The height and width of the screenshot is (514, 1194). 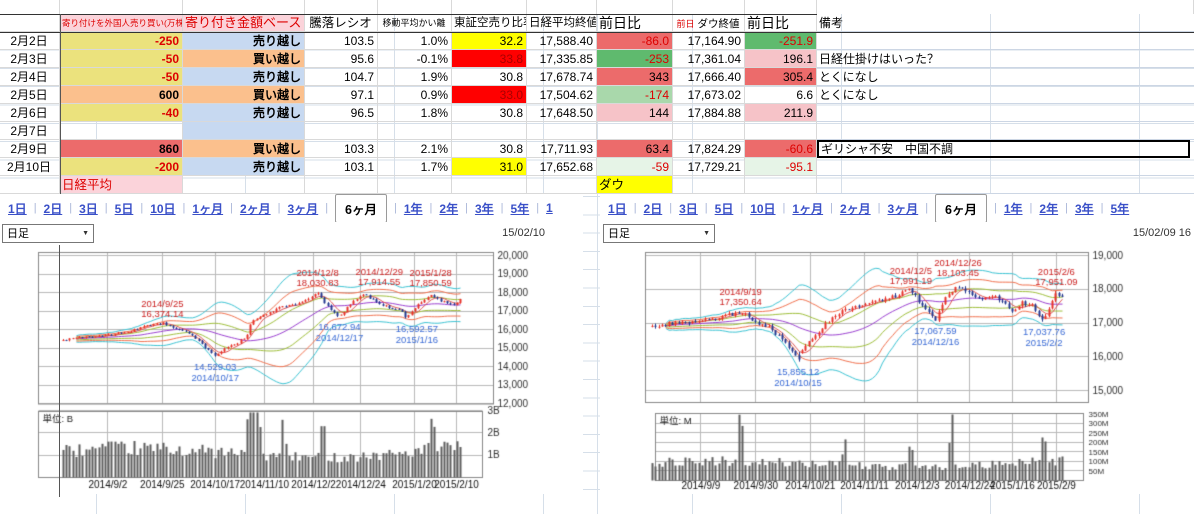 I want to click on cell-ratio: 95.6, so click(x=341, y=59).